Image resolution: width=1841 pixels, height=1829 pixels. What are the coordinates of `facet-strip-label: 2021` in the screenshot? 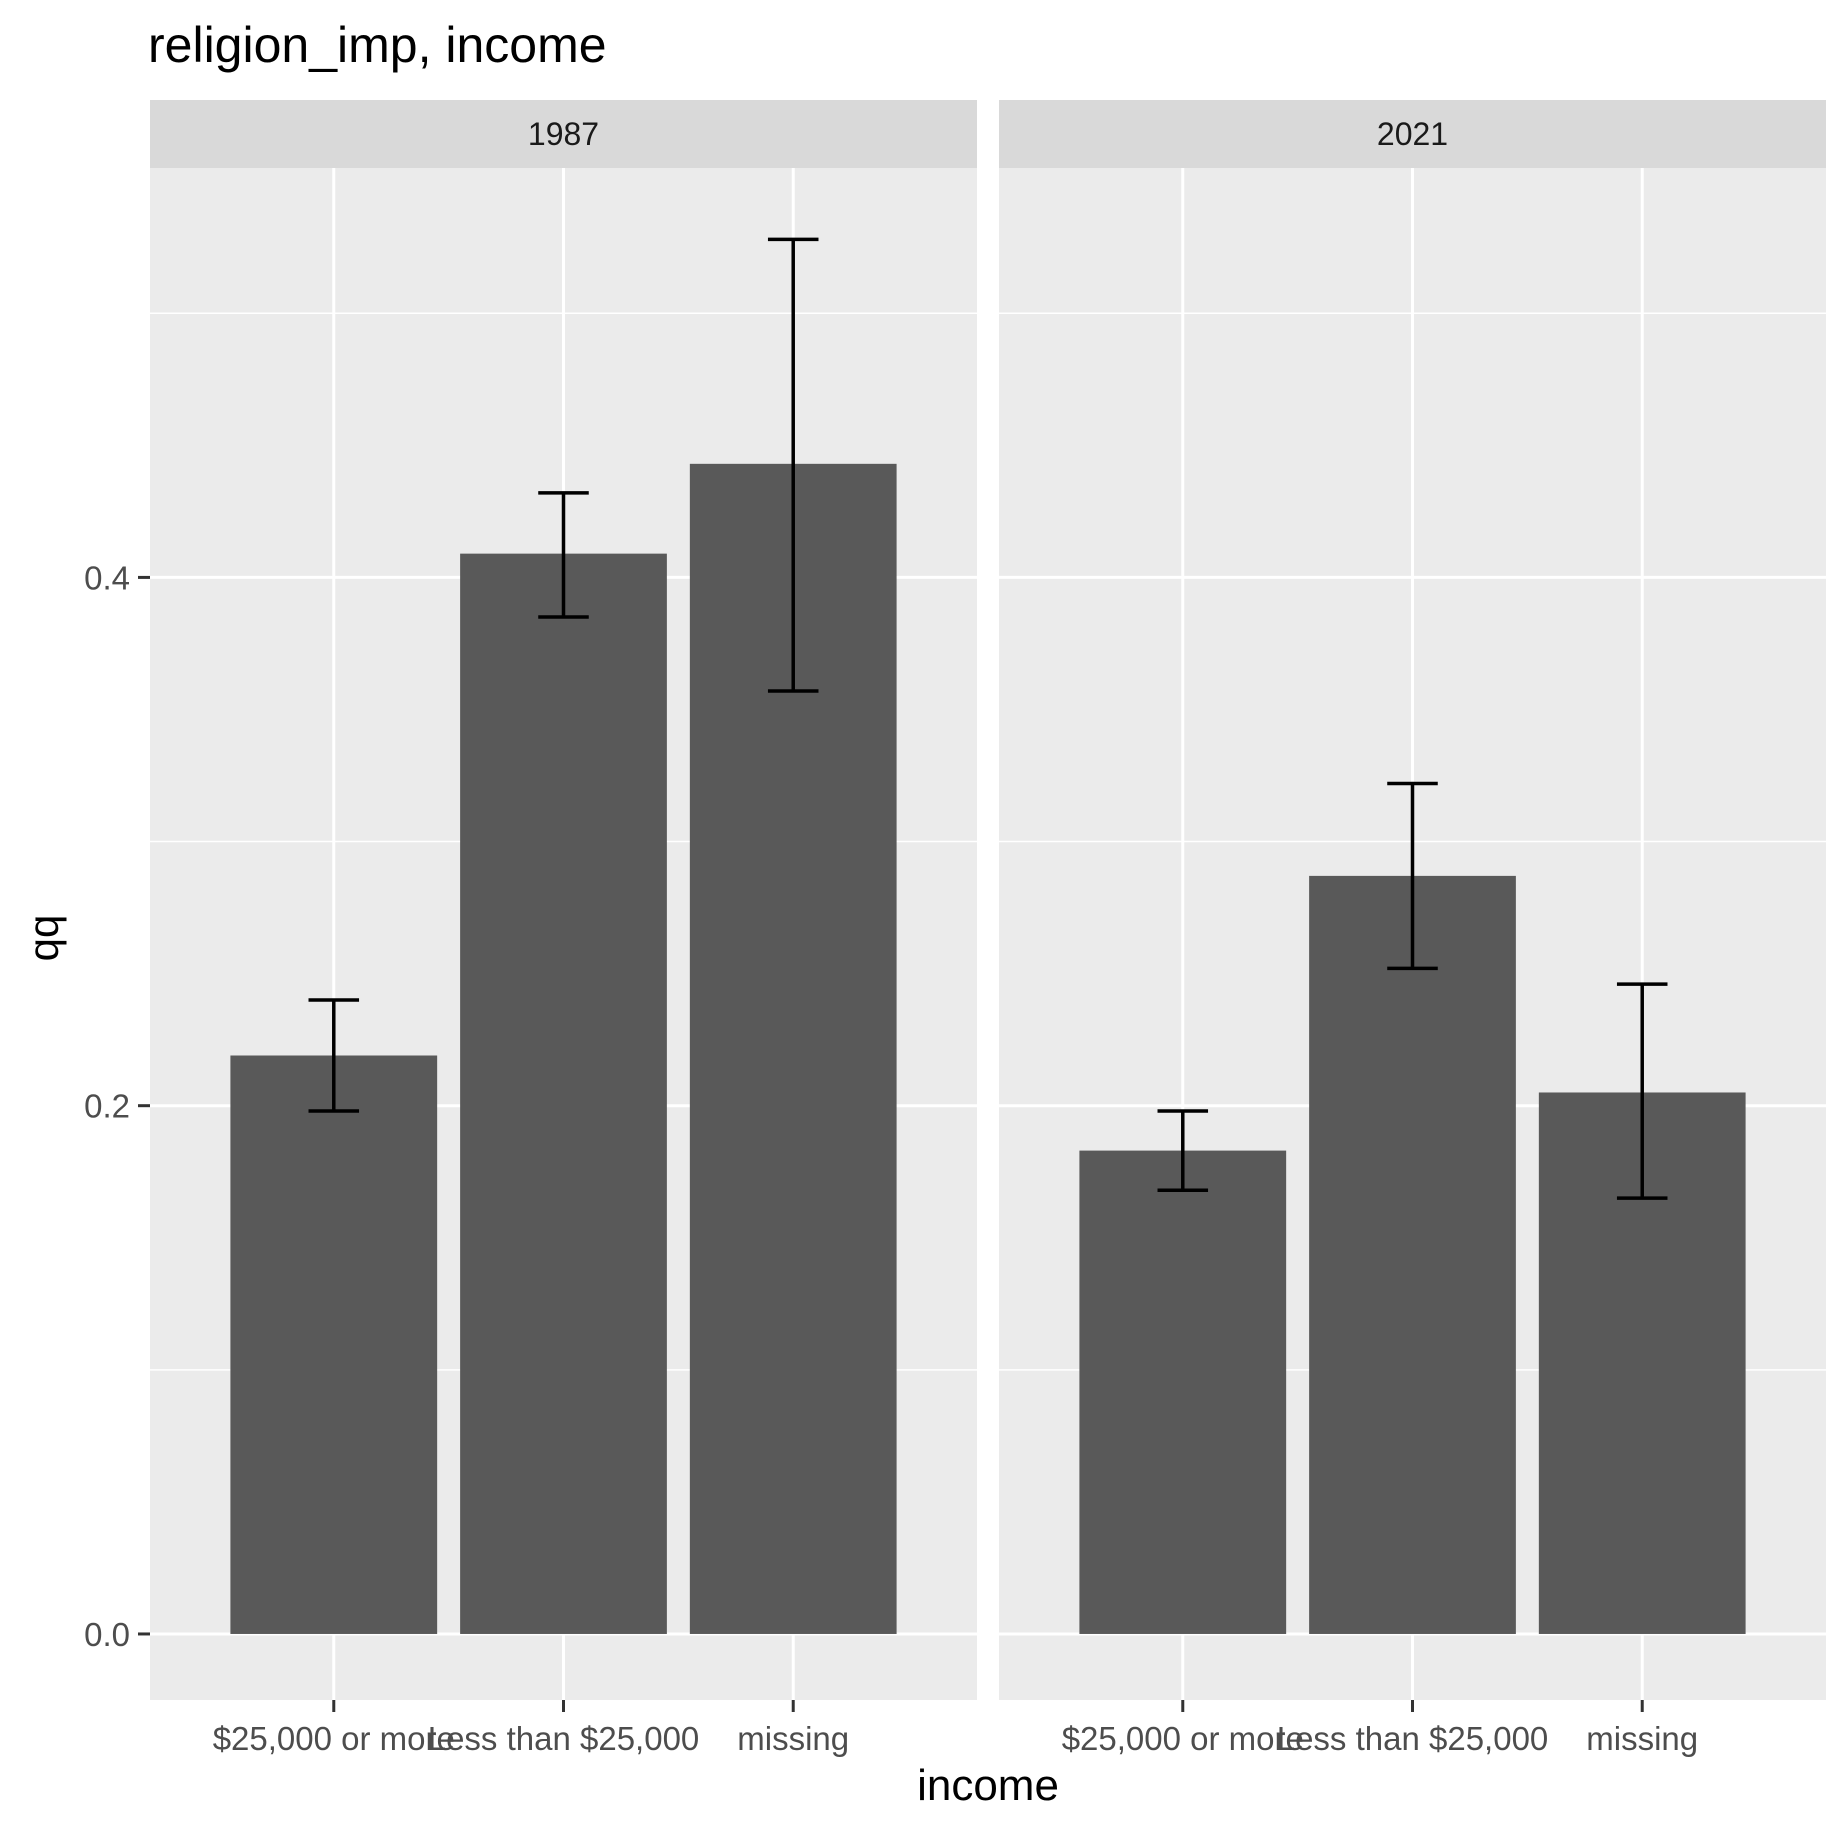 It's located at (1412, 134).